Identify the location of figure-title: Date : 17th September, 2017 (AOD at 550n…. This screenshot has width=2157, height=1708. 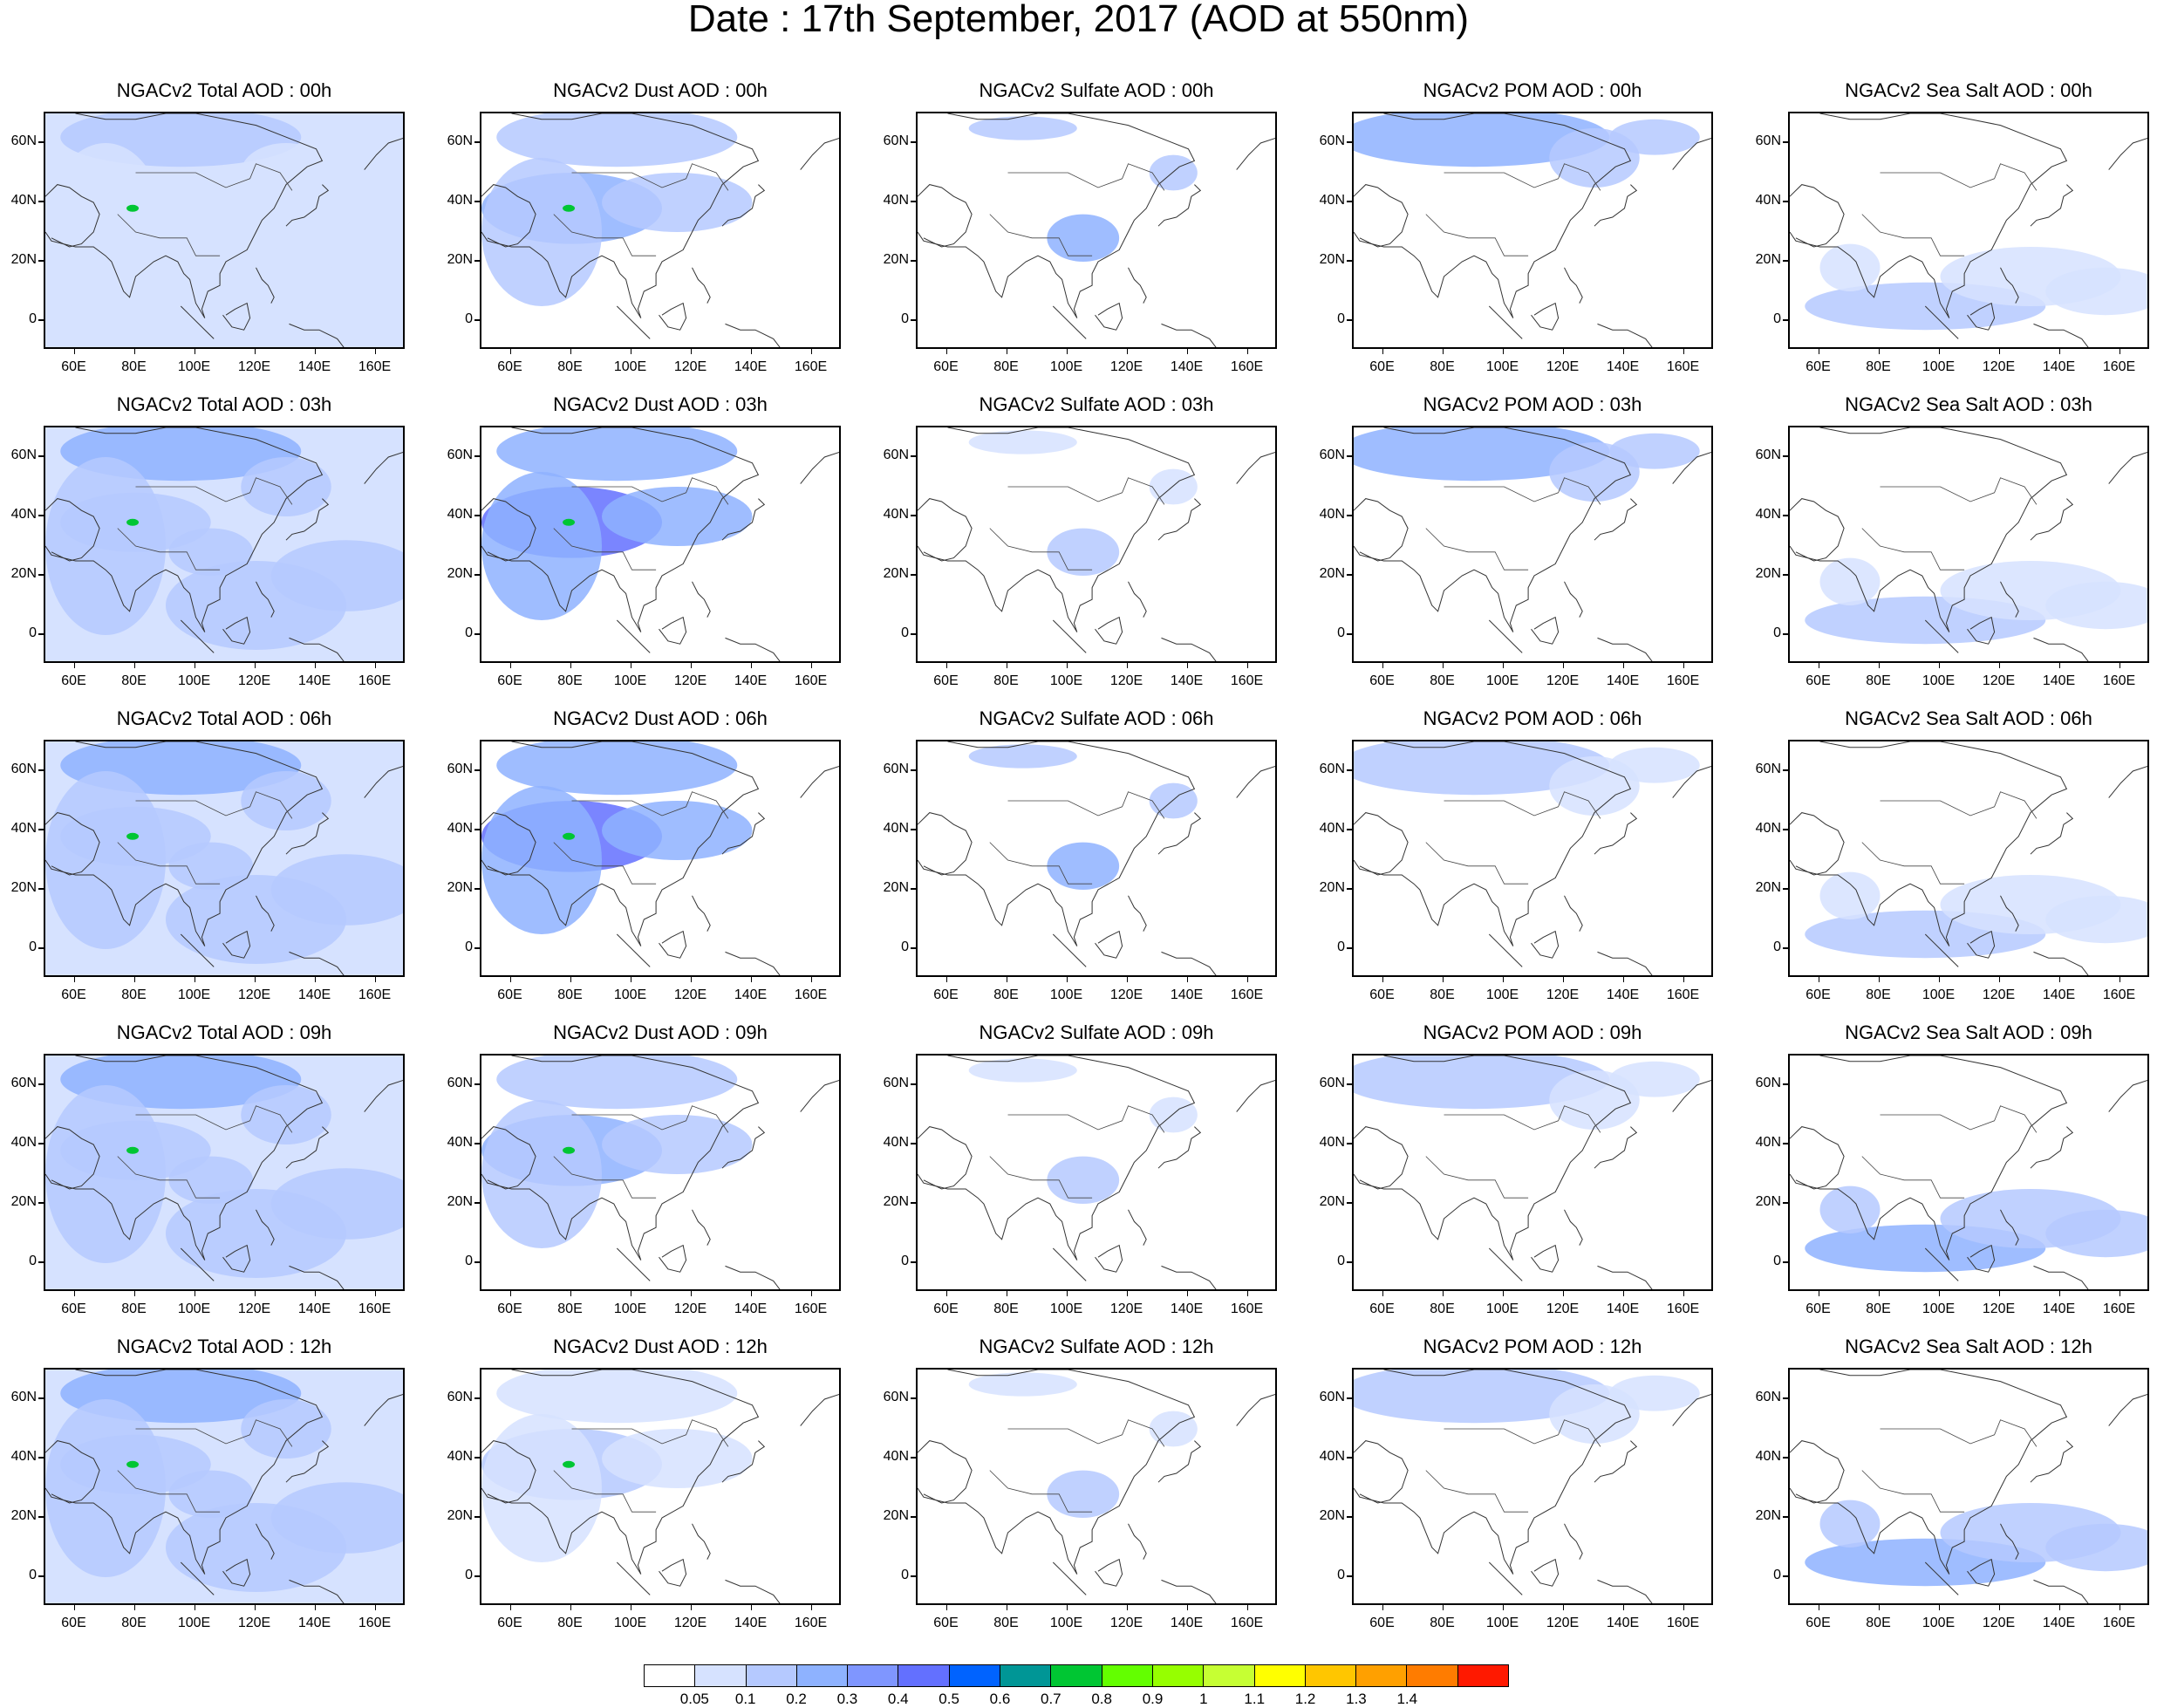
(1078, 20).